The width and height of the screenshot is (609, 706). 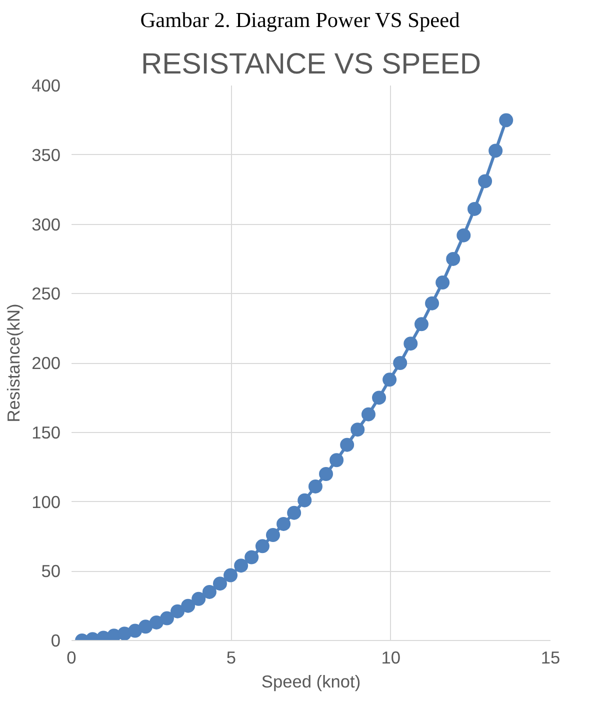 What do you see at coordinates (300, 20) in the screenshot?
I see `text: Gambar 2. Diagram Power VS Speed` at bounding box center [300, 20].